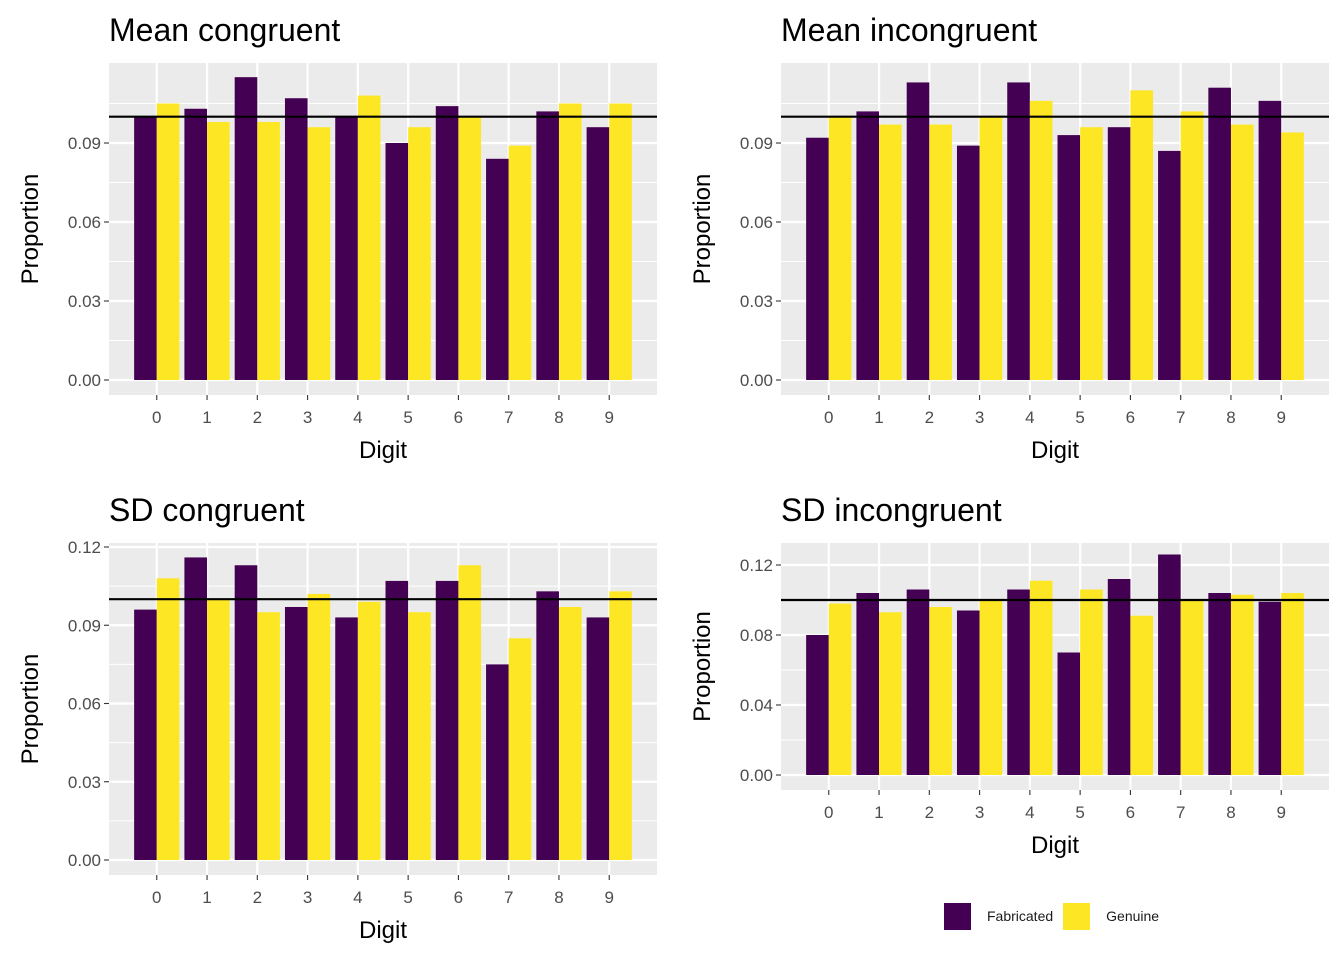 This screenshot has width=1344, height=960. Describe the element at coordinates (909, 30) in the screenshot. I see `panel-title-mean-incongruent: Mean incongruent` at that location.